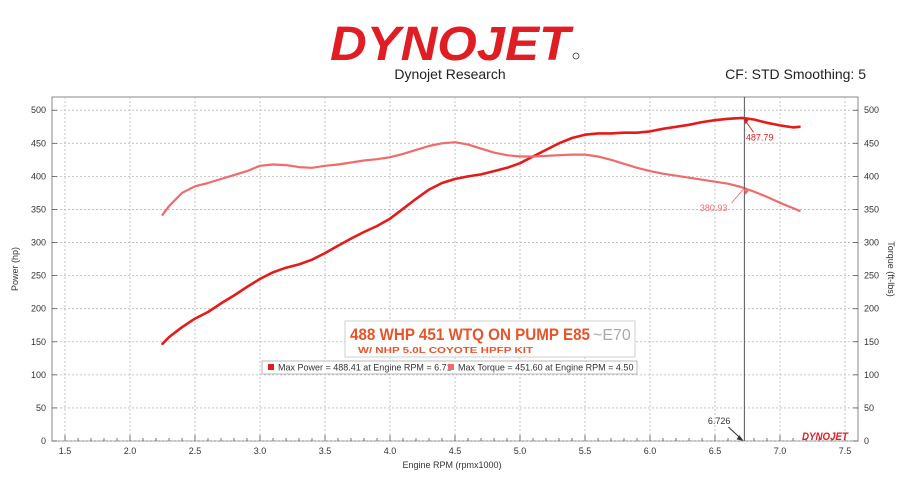 The width and height of the screenshot is (900, 501). What do you see at coordinates (390, 451) in the screenshot?
I see `x-tick-label: 4.0` at bounding box center [390, 451].